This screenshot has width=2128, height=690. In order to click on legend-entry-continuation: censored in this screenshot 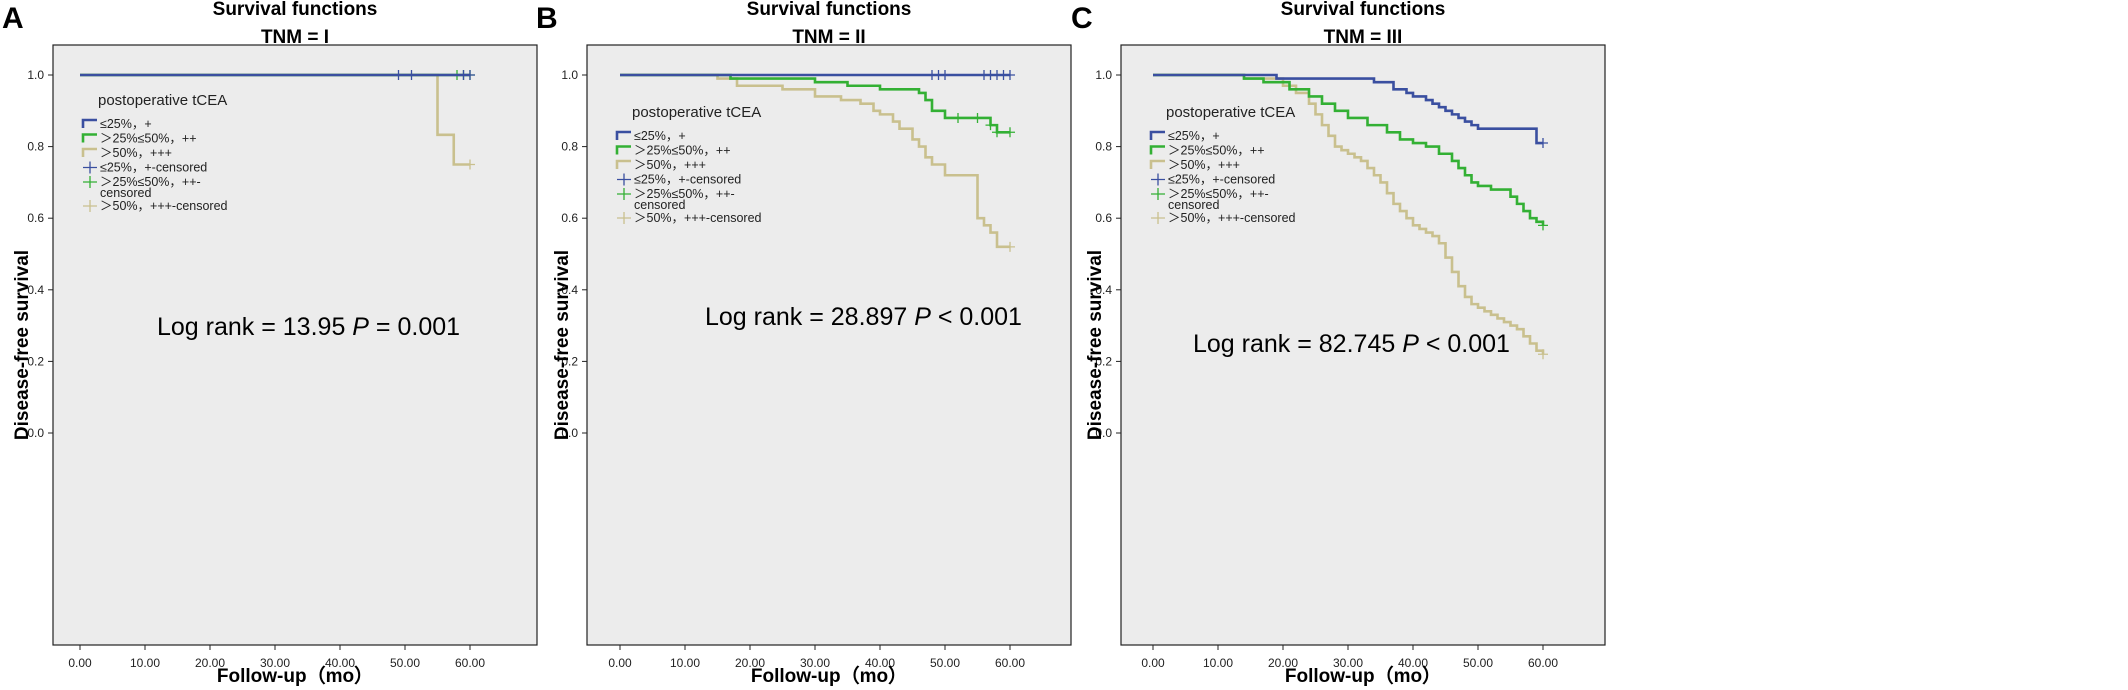, I will do `click(659, 205)`.